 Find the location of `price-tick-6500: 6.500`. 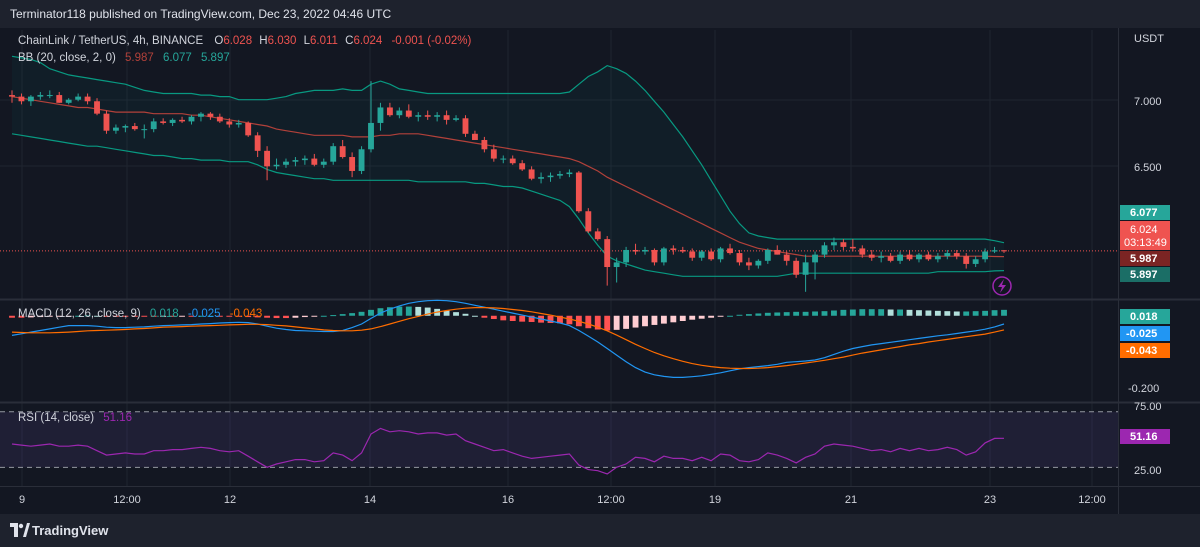

price-tick-6500: 6.500 is located at coordinates (1148, 168).